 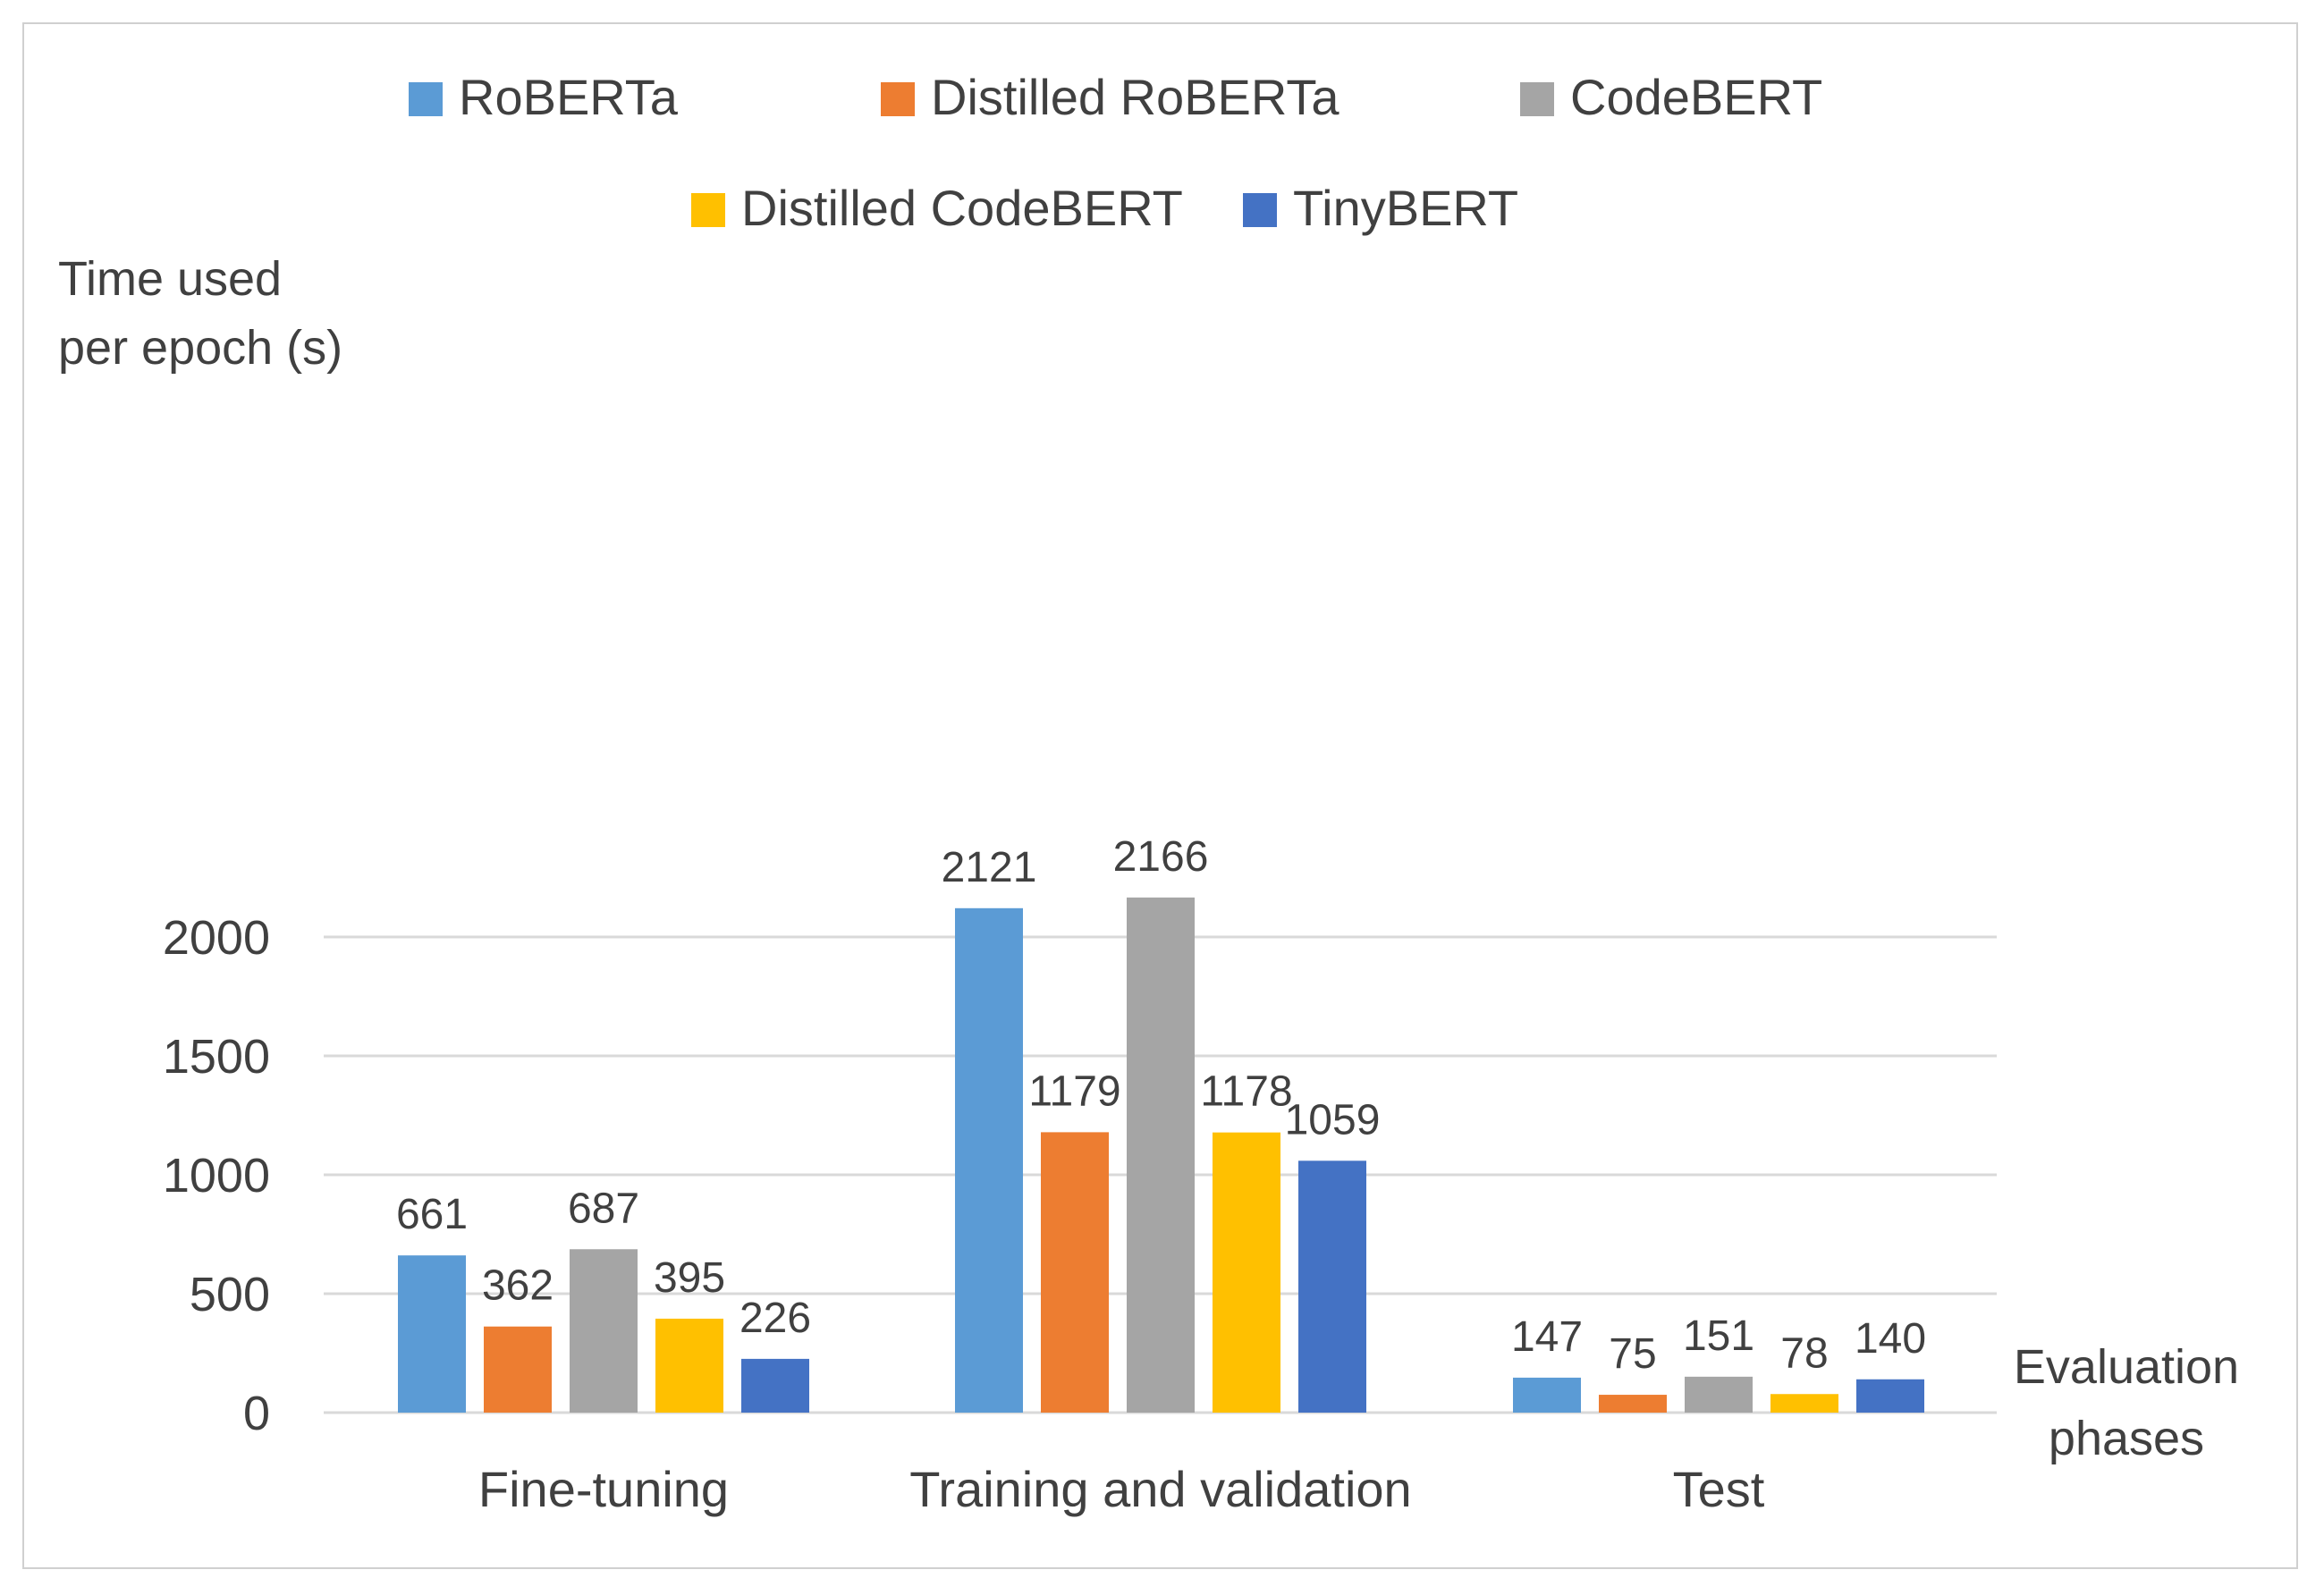 What do you see at coordinates (1246, 1092) in the screenshot?
I see `data-label: 1178` at bounding box center [1246, 1092].